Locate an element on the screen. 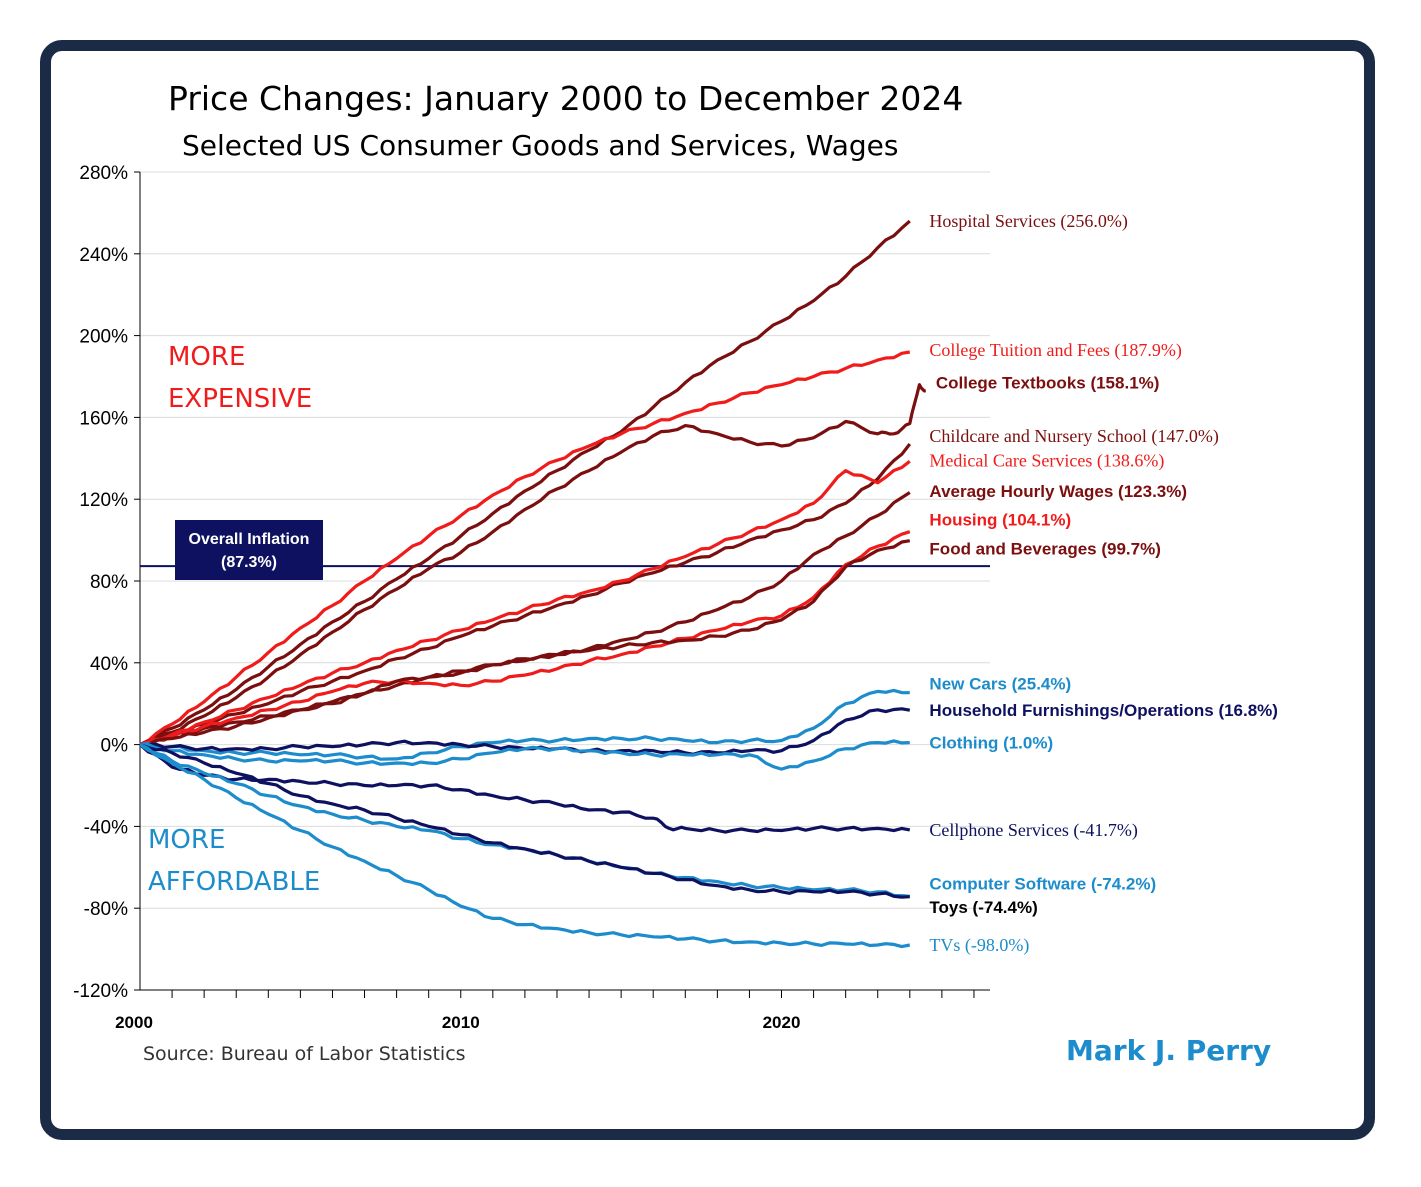  x-axis: 2000 2010 2020 is located at coordinates (552, 1010).